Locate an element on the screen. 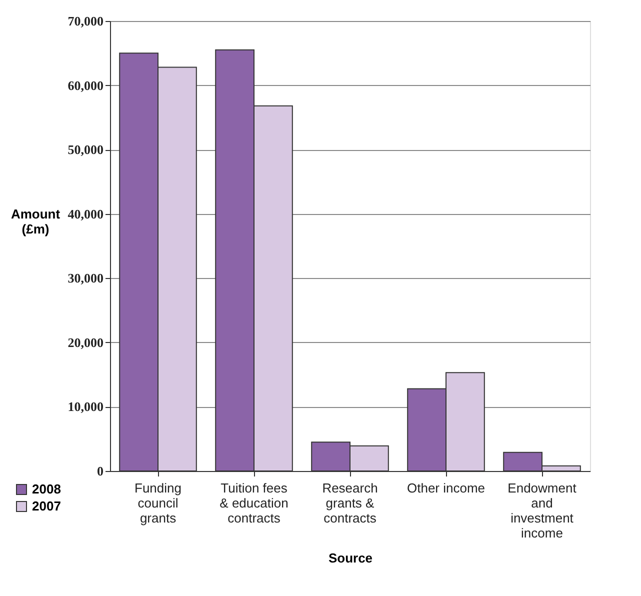 The image size is (641, 596). y-tick-label: 70,000 is located at coordinates (86, 21).